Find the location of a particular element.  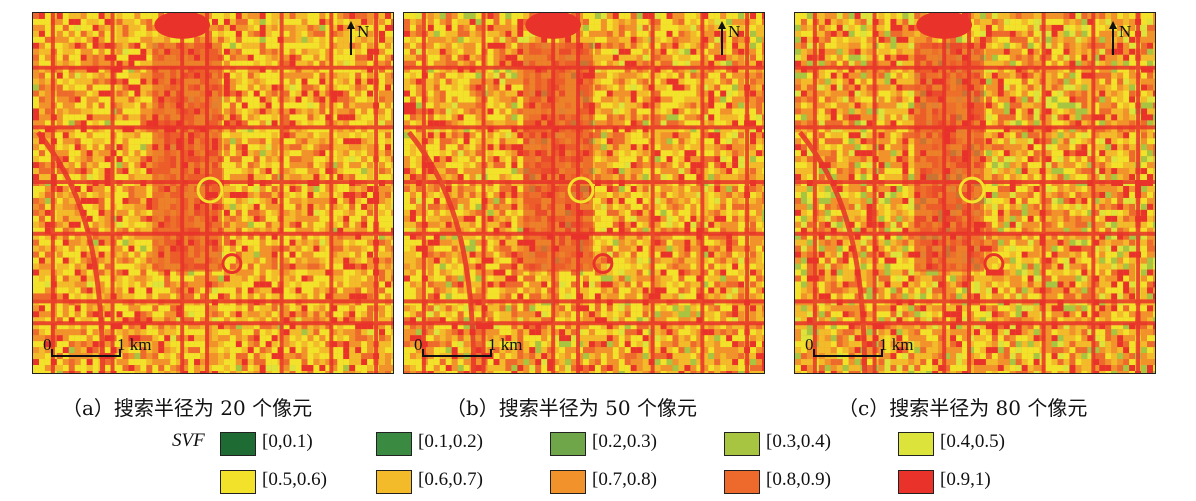

legend-range: [0.5,0.6) is located at coordinates (294, 479).